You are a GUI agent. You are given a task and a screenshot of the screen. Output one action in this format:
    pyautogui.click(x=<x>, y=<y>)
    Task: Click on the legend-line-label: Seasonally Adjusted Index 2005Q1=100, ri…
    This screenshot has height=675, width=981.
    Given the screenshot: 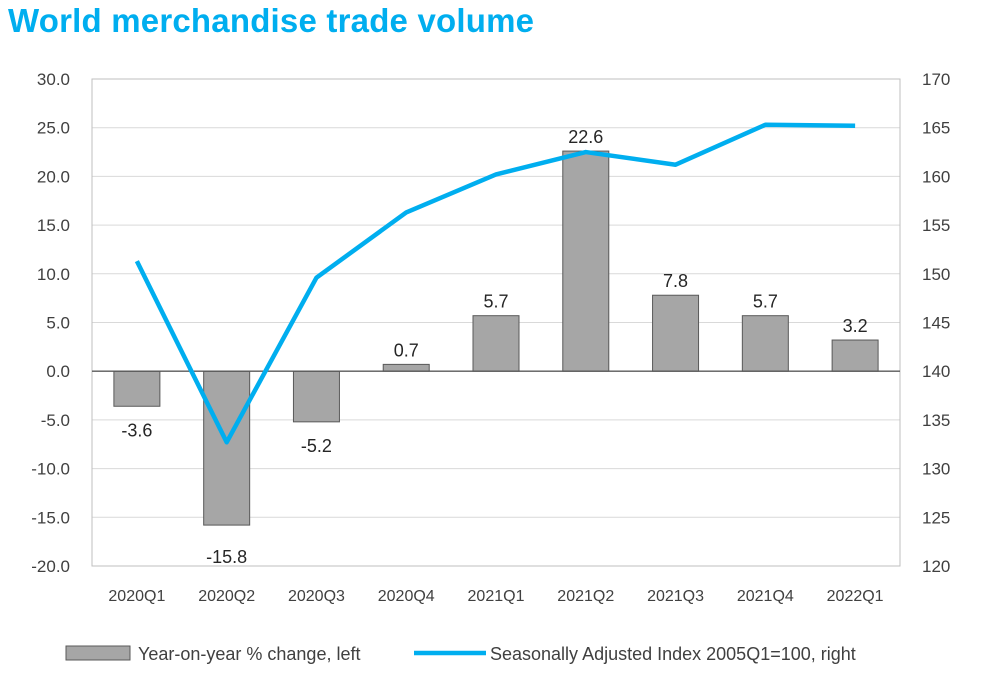 What is the action you would take?
    pyautogui.click(x=673, y=654)
    